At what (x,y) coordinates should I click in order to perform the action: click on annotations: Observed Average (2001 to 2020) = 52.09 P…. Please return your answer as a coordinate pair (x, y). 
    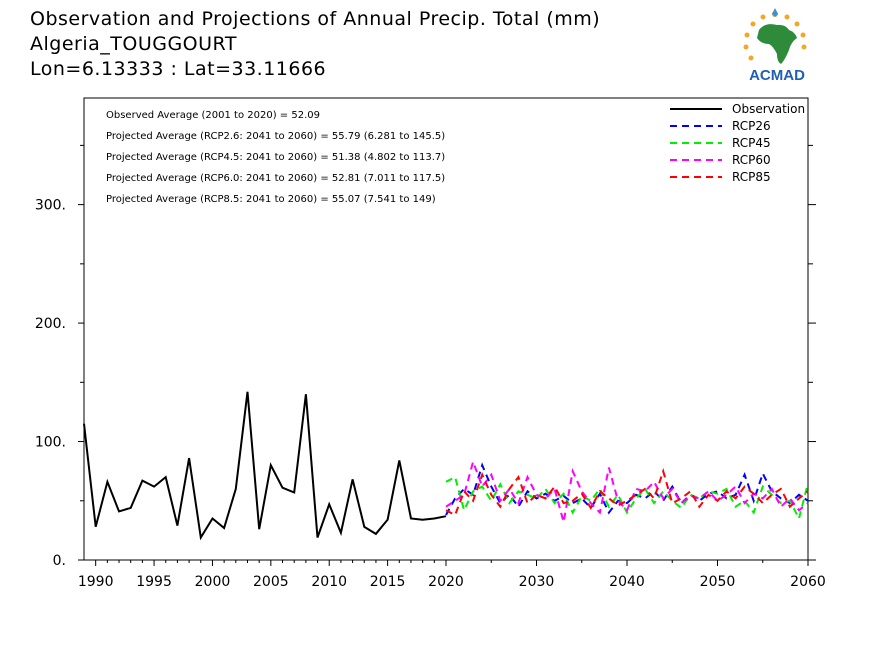
    Looking at the image, I should click on (275, 157).